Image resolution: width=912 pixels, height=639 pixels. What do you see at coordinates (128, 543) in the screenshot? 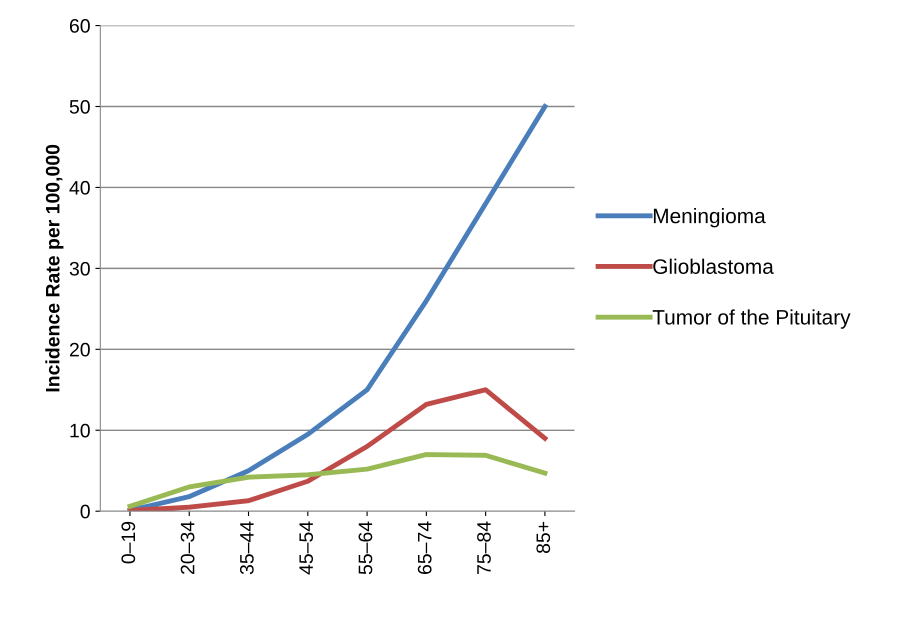
I see `x-tick-label: 0–19` at bounding box center [128, 543].